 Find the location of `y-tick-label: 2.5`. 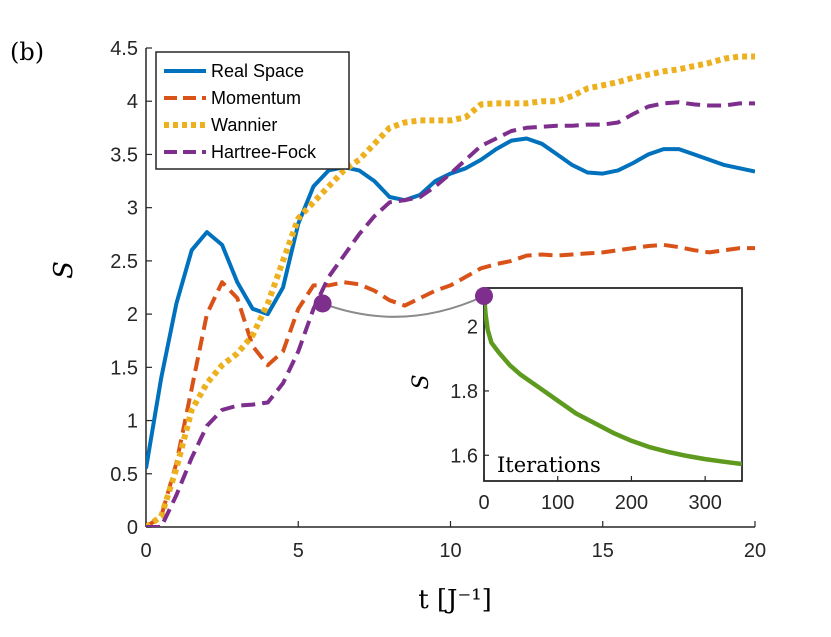

y-tick-label: 2.5 is located at coordinates (124, 262).